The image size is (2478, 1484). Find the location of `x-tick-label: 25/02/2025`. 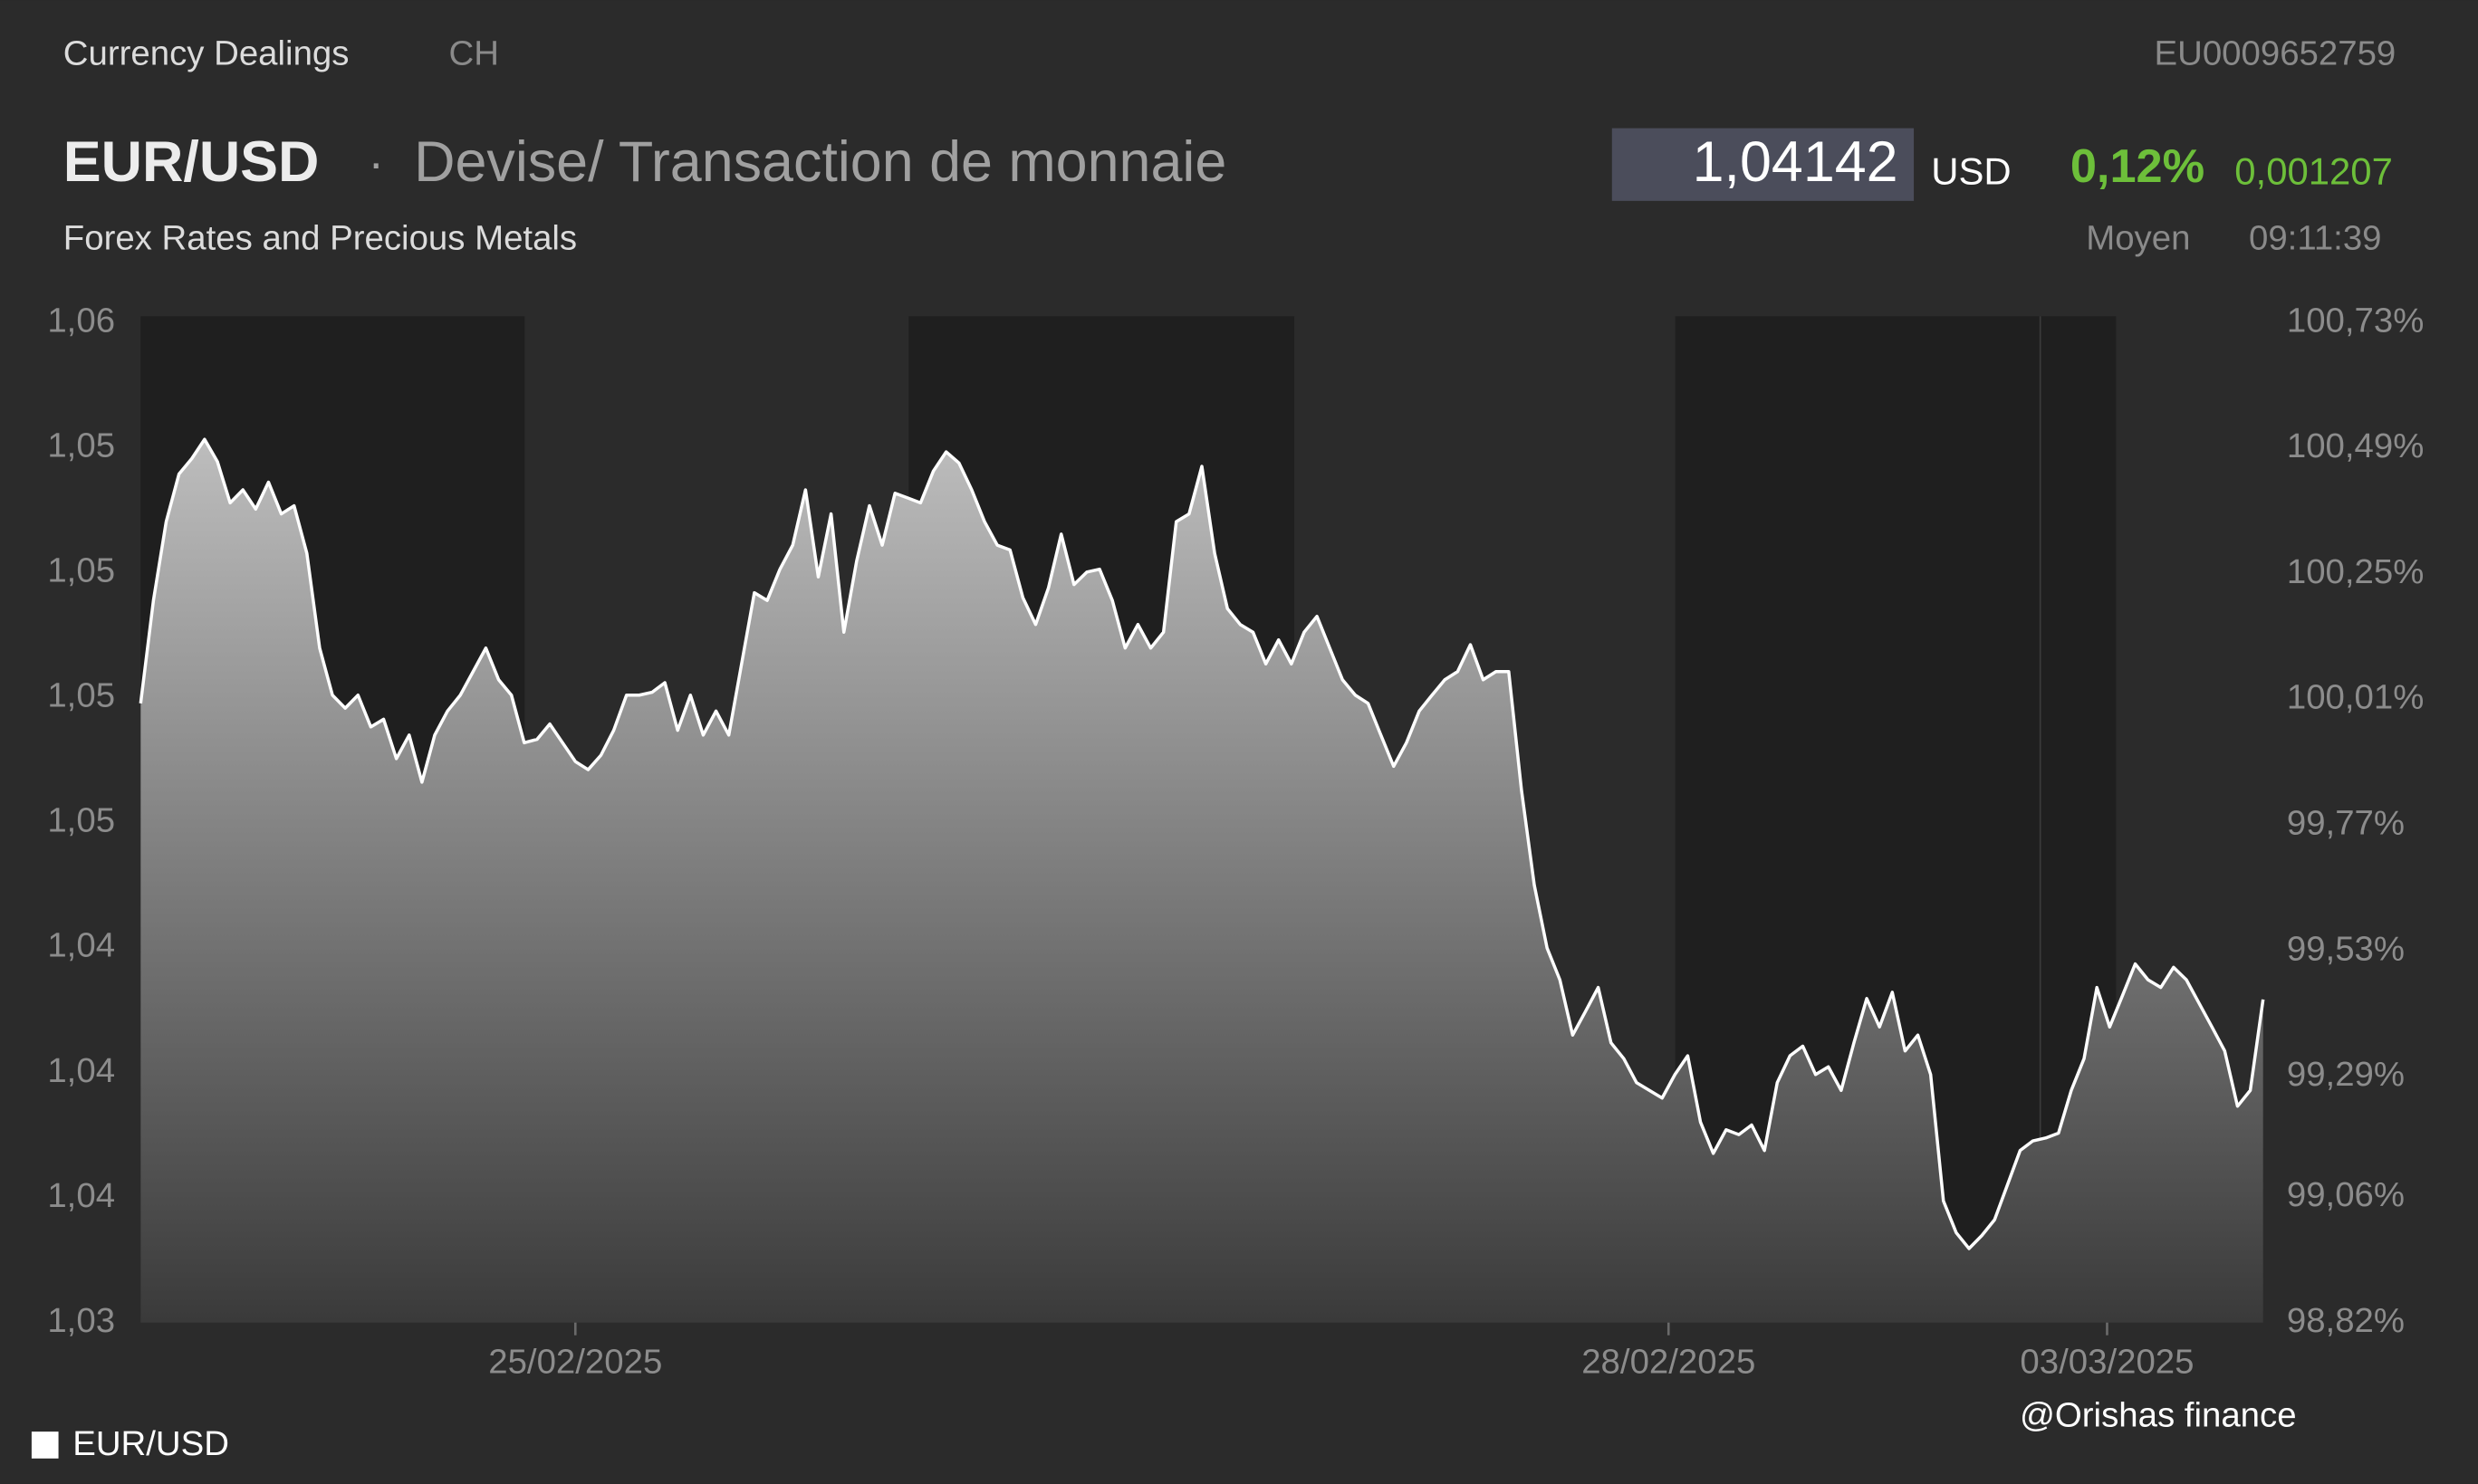

x-tick-label: 25/02/2025 is located at coordinates (575, 1361).